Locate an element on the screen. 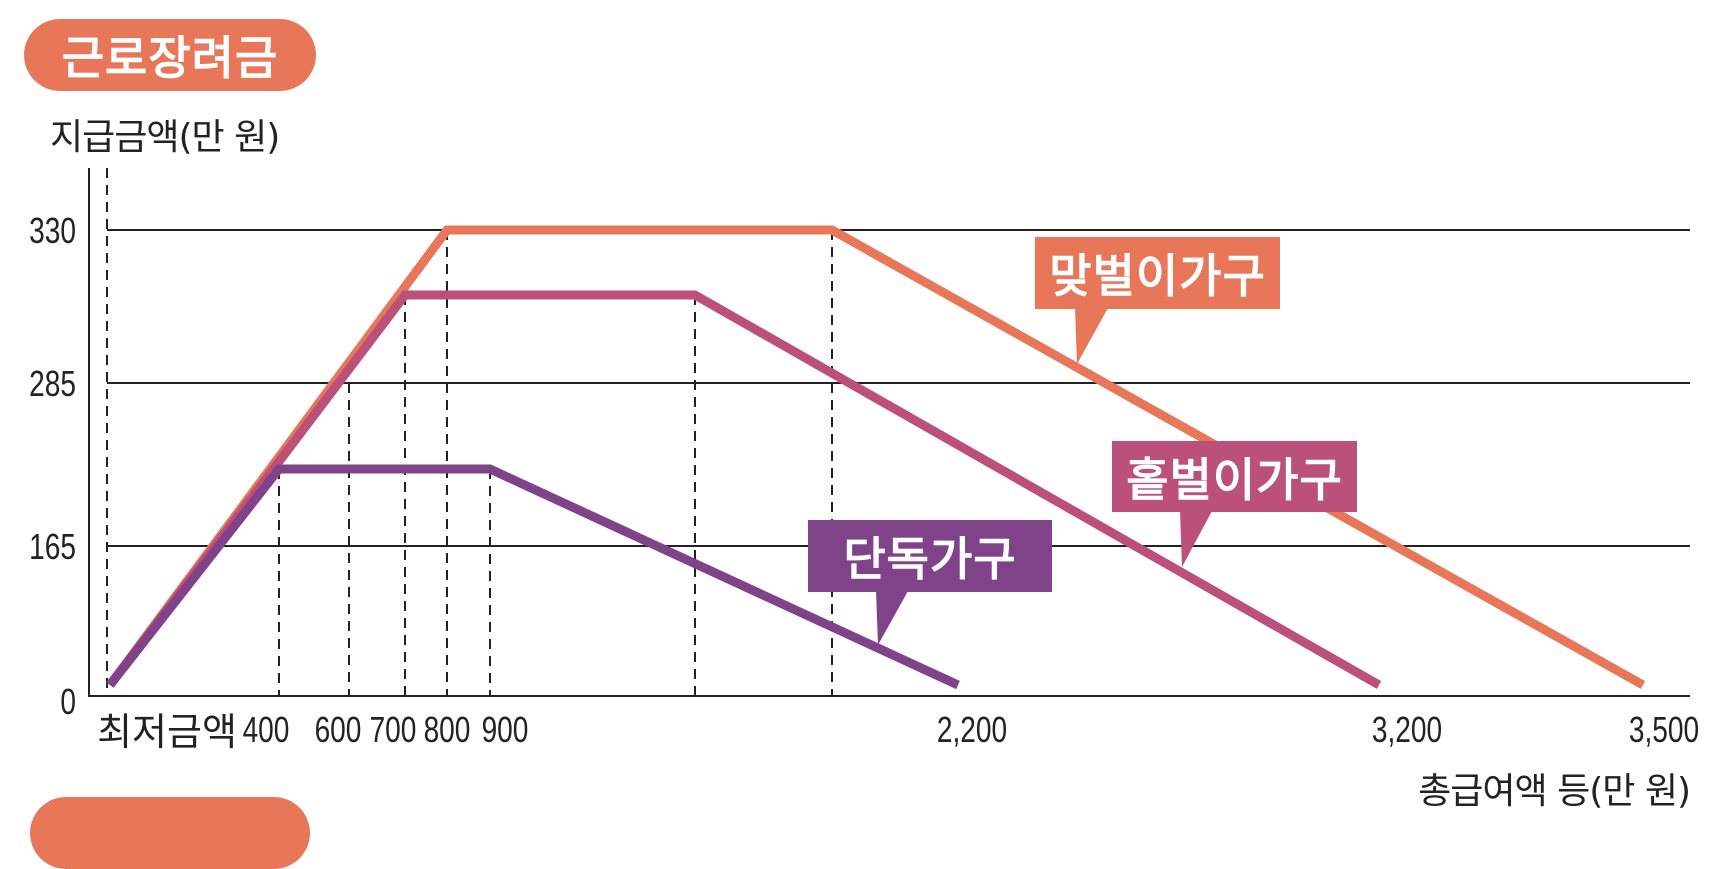 The height and width of the screenshot is (869, 1722). legend-callout-single-earner: 홑벌이가구 is located at coordinates (1234, 476).